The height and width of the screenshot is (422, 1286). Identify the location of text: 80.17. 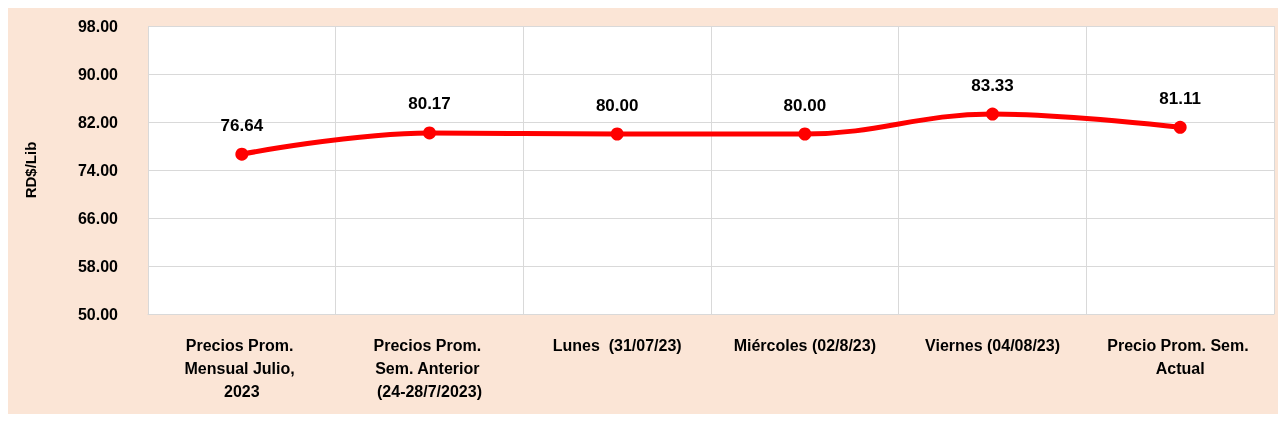
(429, 104).